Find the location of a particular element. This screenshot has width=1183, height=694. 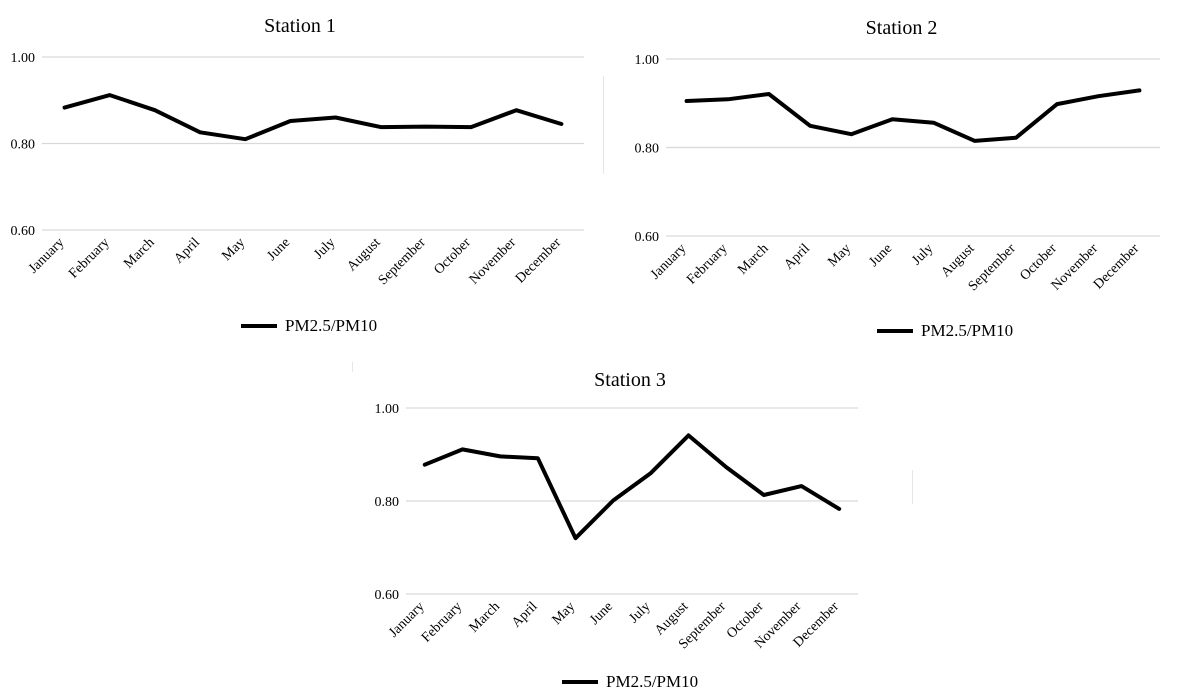

chart-title: Station 3 is located at coordinates (630, 380).